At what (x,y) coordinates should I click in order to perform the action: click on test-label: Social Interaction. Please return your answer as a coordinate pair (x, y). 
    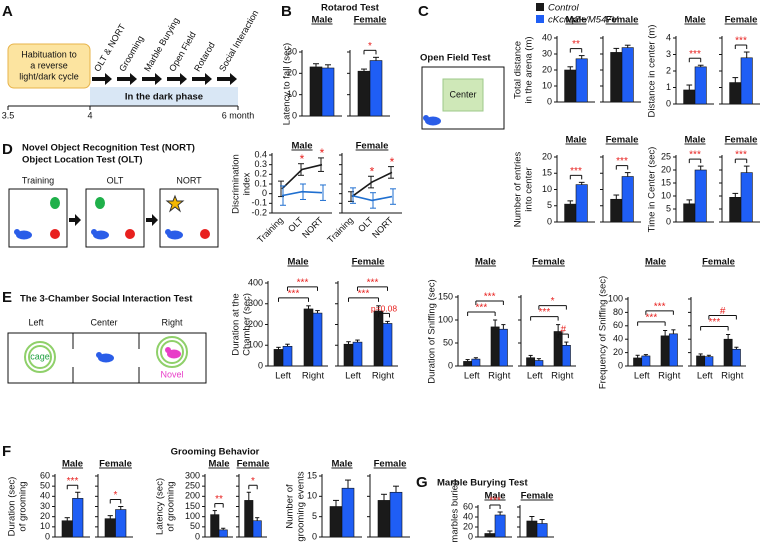
    Looking at the image, I should click on (238, 40).